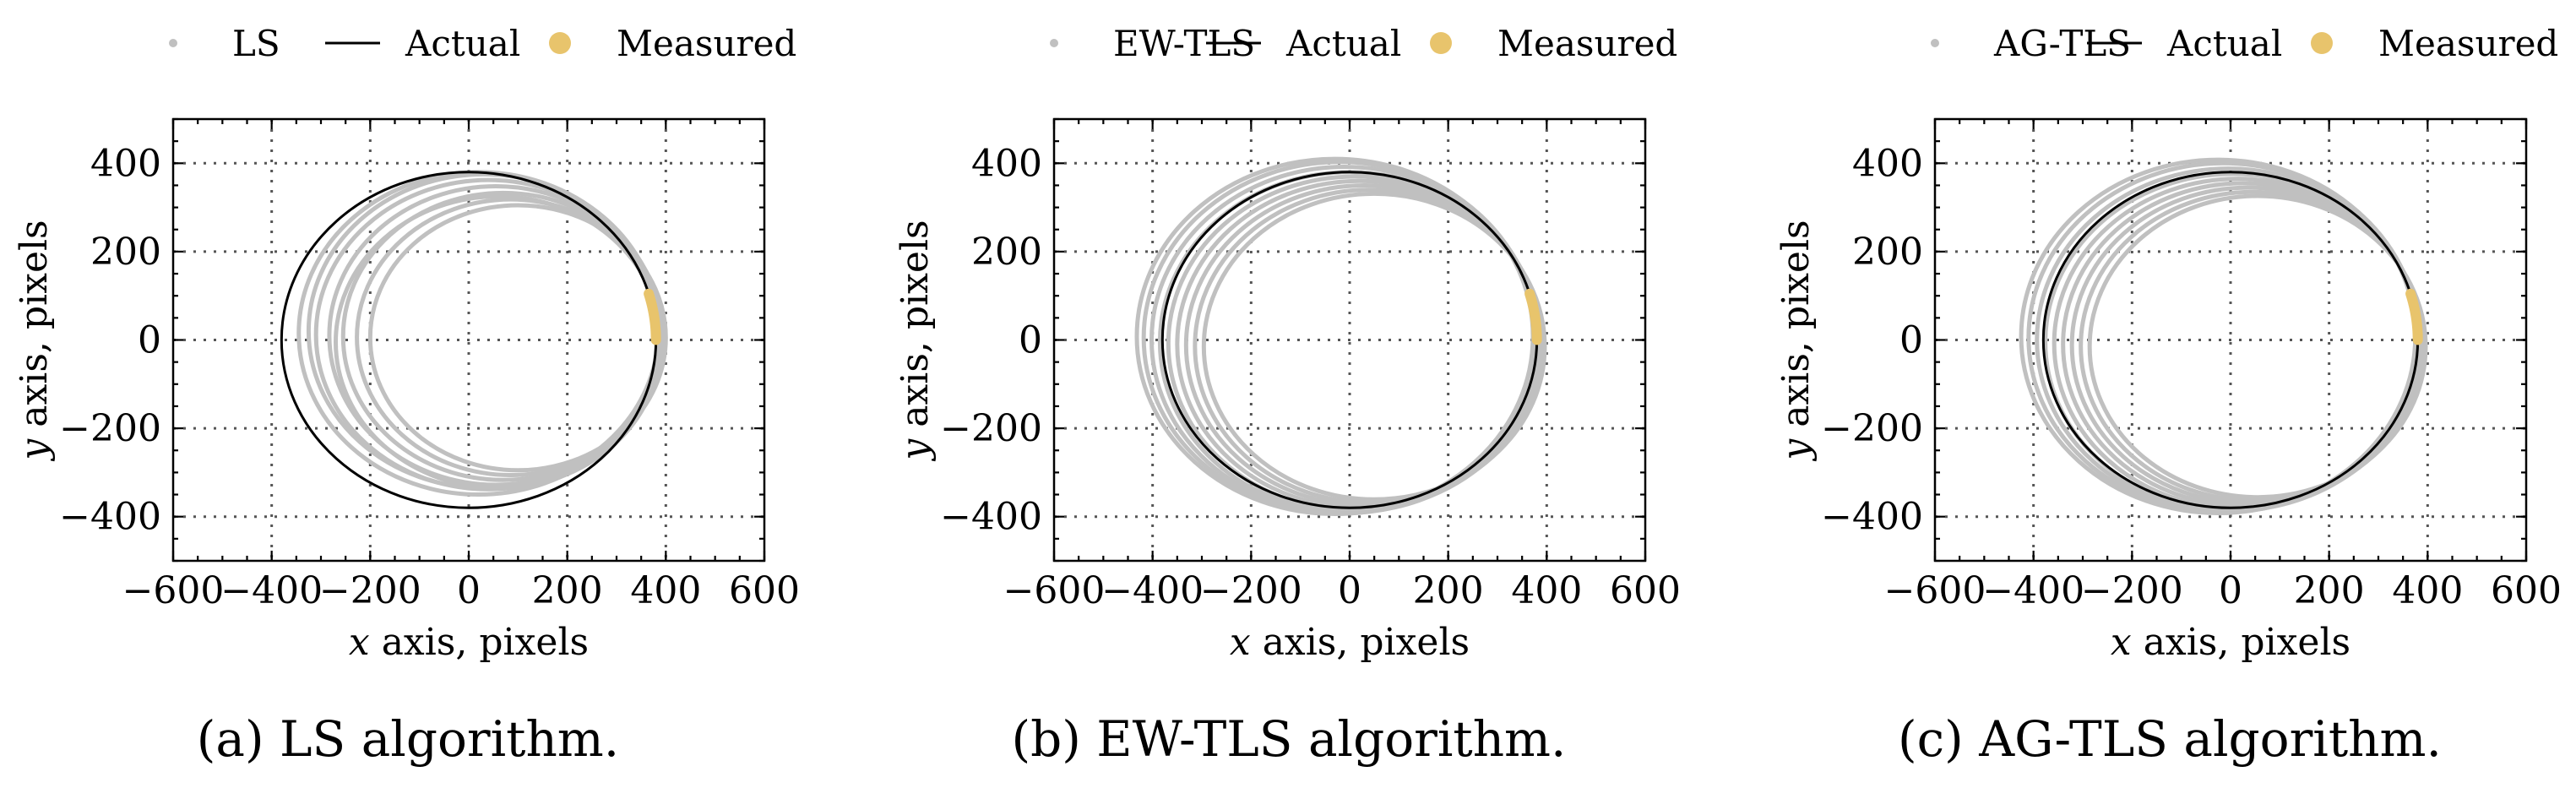 The image size is (2576, 799). What do you see at coordinates (408, 739) in the screenshot?
I see `panel-caption: (a) LS algorithm.` at bounding box center [408, 739].